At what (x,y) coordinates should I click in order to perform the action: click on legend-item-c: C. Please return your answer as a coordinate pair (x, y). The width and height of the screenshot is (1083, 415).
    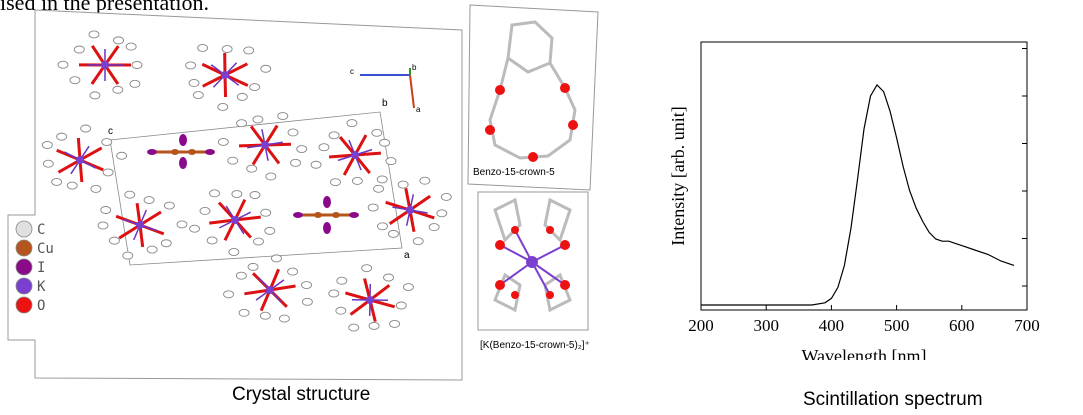
    Looking at the image, I should click on (30, 229).